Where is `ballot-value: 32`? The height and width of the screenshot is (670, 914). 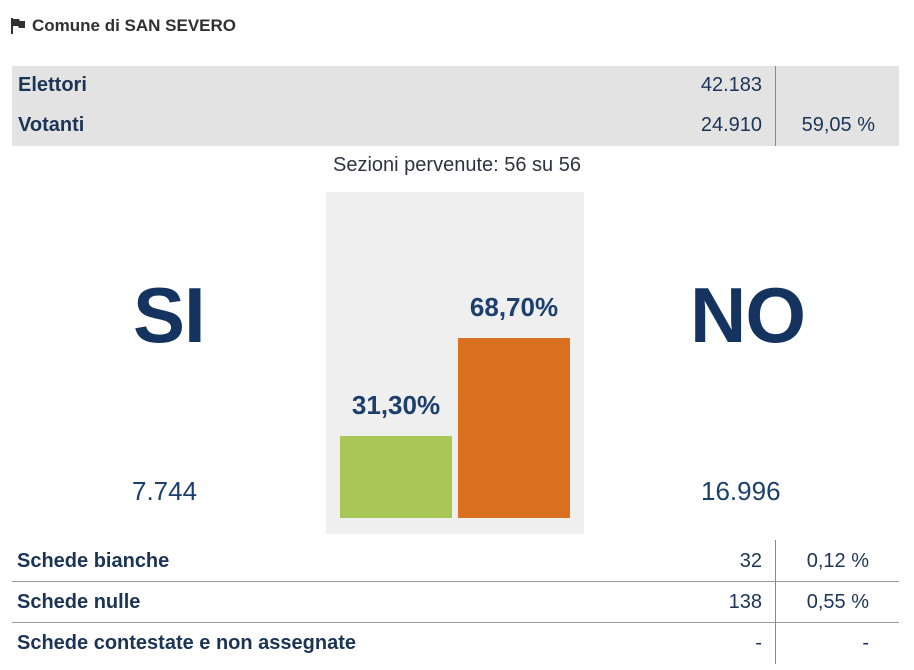
ballot-value: 32 is located at coordinates (750, 561).